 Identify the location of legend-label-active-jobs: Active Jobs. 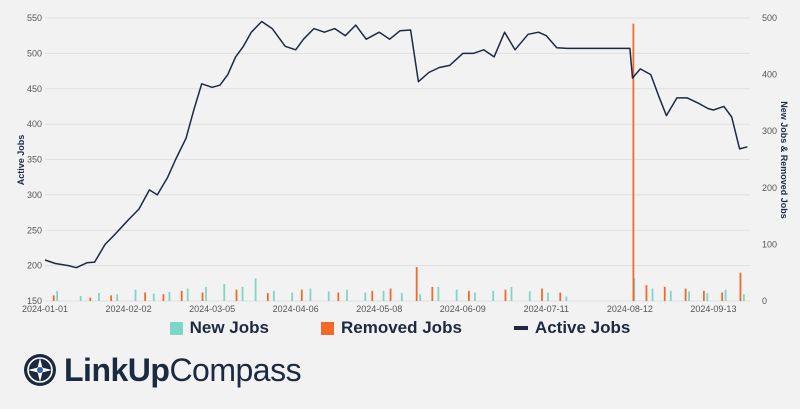
(582, 327).